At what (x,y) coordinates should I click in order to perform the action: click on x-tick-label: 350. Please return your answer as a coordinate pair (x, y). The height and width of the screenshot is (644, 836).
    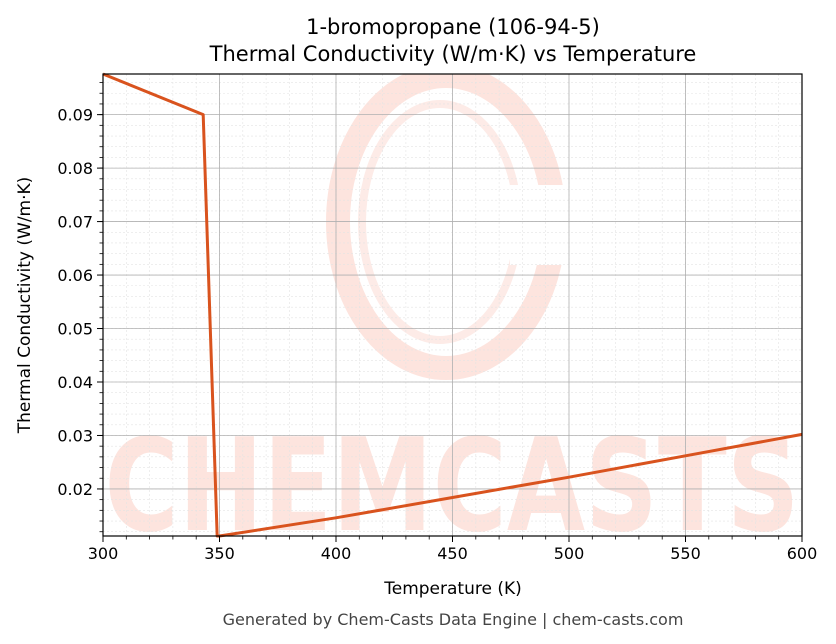
    Looking at the image, I should click on (219, 553).